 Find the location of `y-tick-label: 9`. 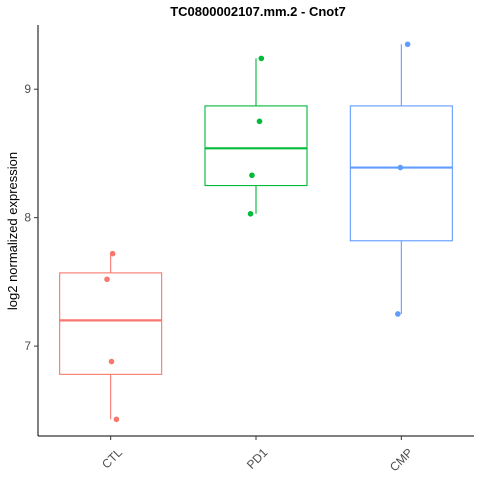

y-tick-label: 9 is located at coordinates (27, 89).